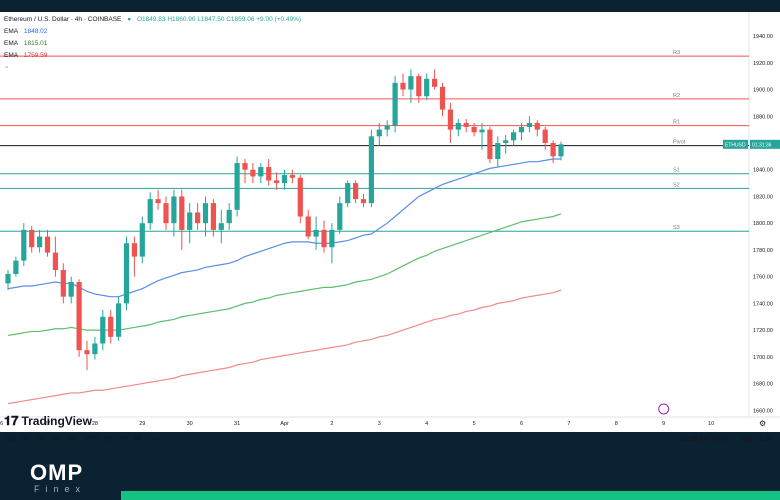 The width and height of the screenshot is (780, 500). Describe the element at coordinates (25, 439) in the screenshot. I see `range-5d-button: 5D` at that location.